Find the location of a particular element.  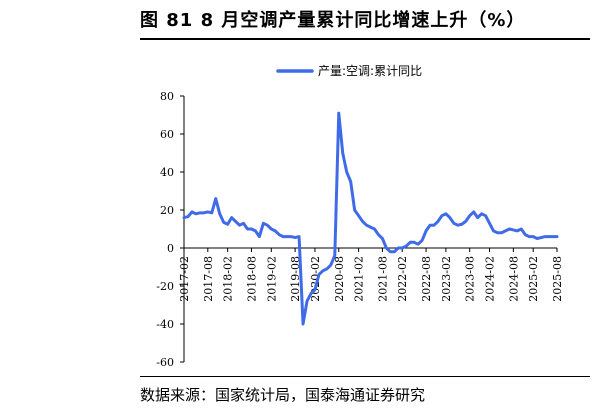

y-tick-label: 40 is located at coordinates (167, 172).